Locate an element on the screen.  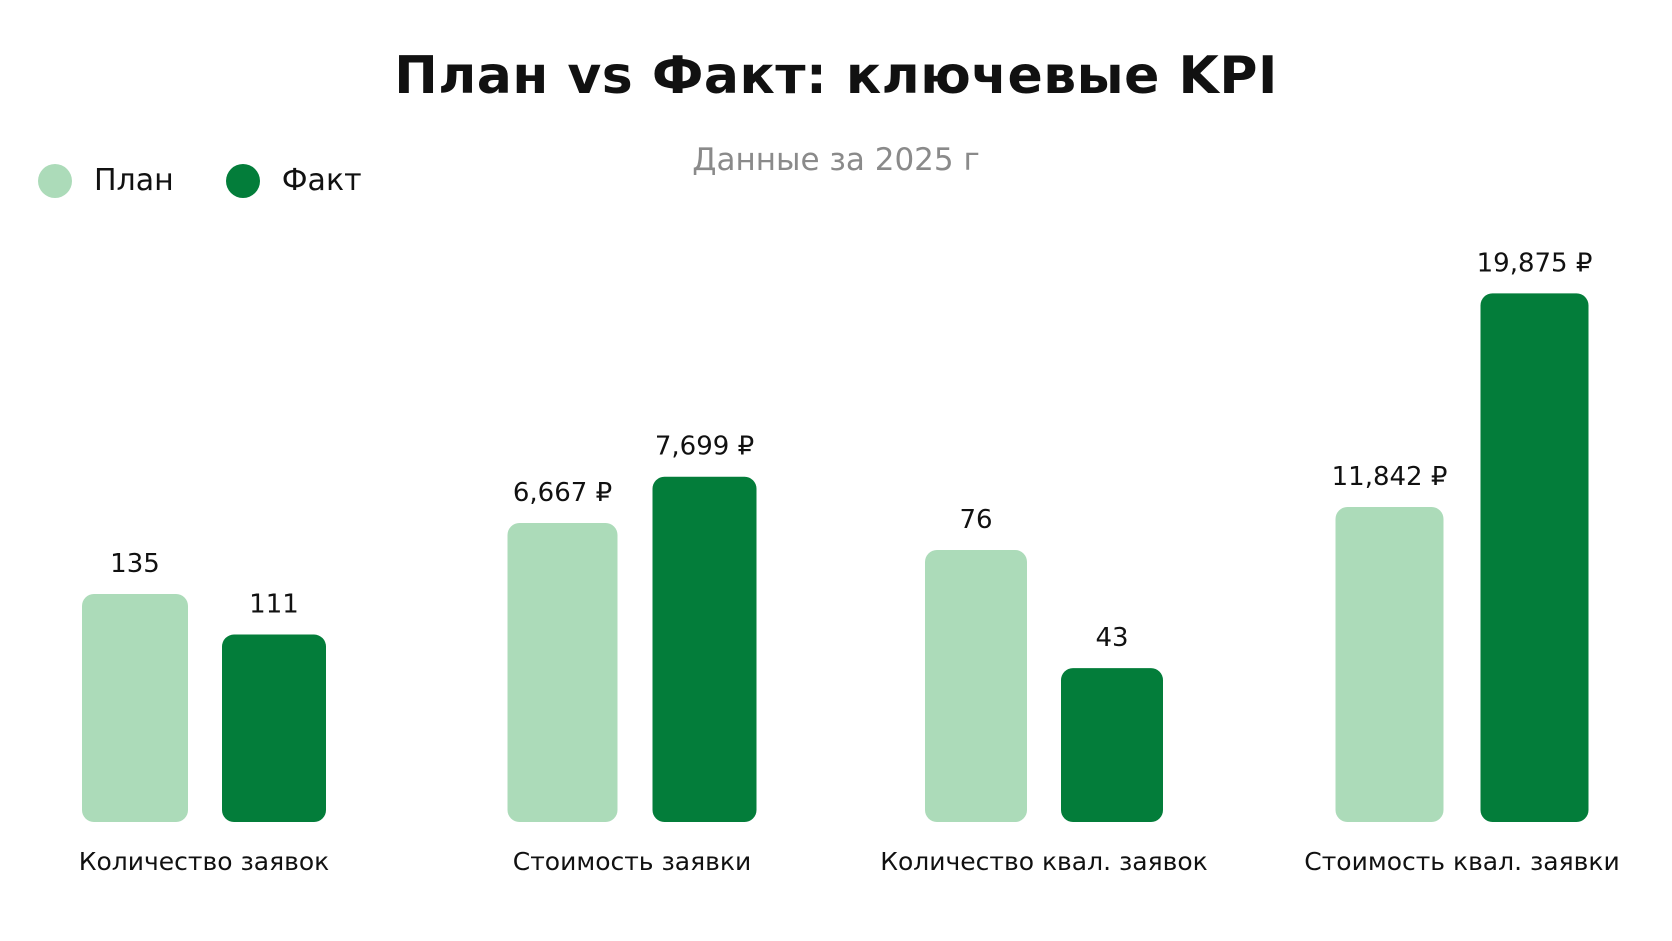
legend-item-plan: План is located at coordinates (106, 180).